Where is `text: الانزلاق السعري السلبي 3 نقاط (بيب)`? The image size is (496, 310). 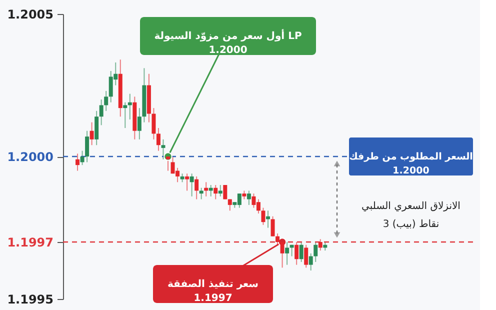
text: الانزلاق السعري السلبي 3 نقاط (بيب) is located at coordinates (411, 215).